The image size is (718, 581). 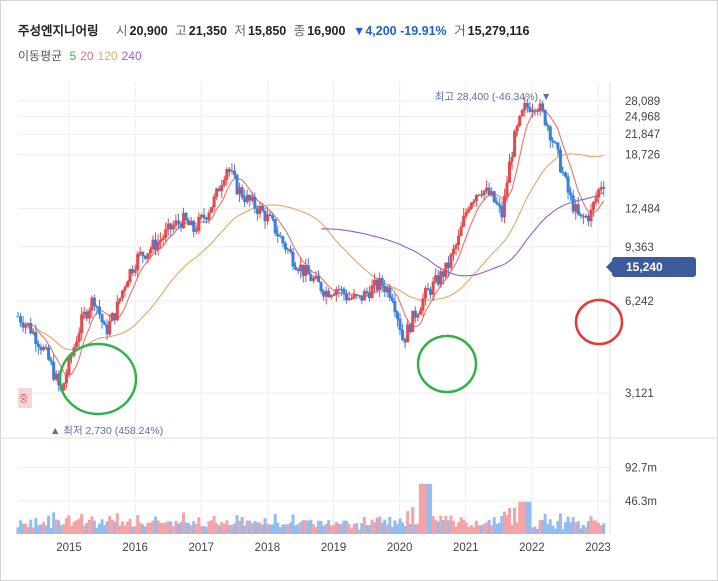 What do you see at coordinates (69, 548) in the screenshot?
I see `year-tick-label: 2015` at bounding box center [69, 548].